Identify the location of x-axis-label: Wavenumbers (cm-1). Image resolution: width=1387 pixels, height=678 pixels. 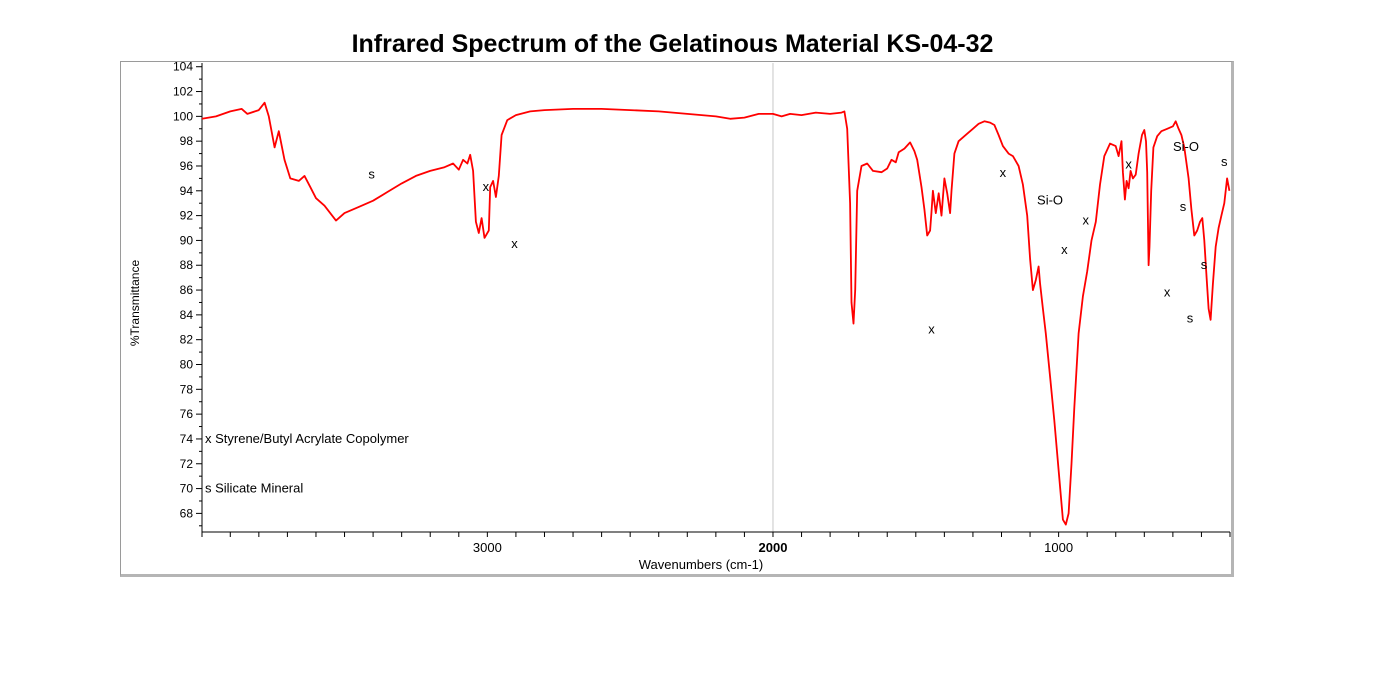
(701, 564).